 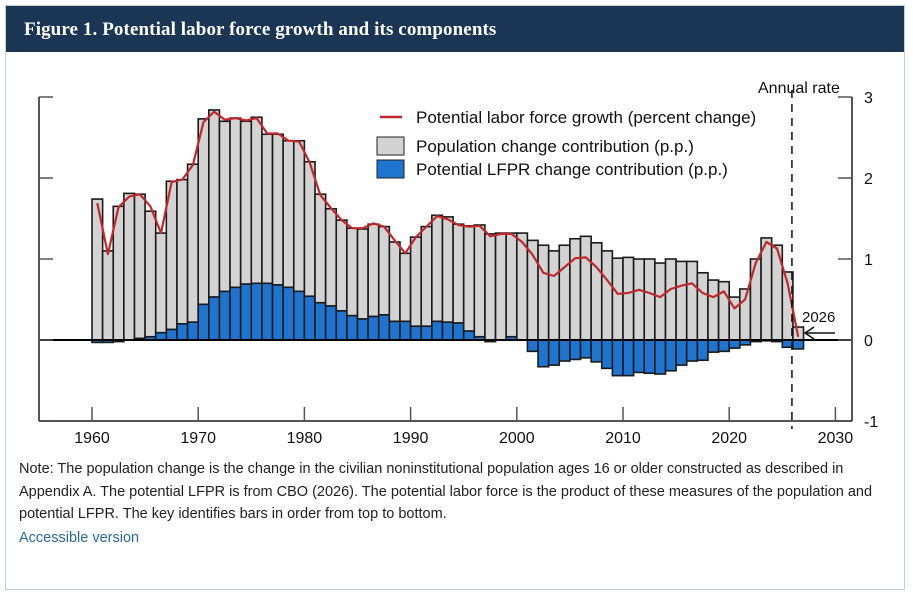 I want to click on y-tick-label: 2, so click(x=868, y=179).